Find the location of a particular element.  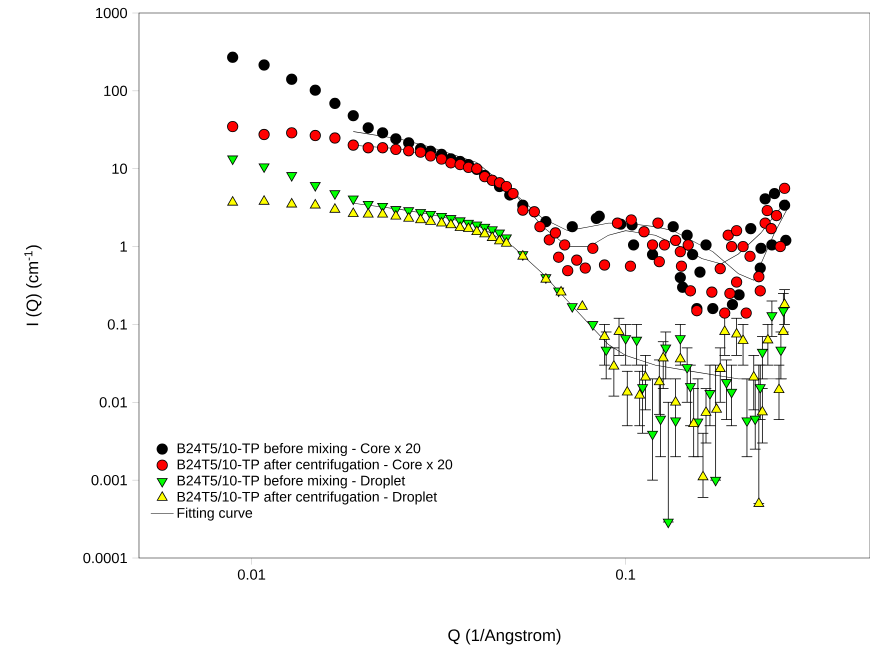

y-axis-title: I (Q) (cm$^{-1}$) is located at coordinates (33, 285).